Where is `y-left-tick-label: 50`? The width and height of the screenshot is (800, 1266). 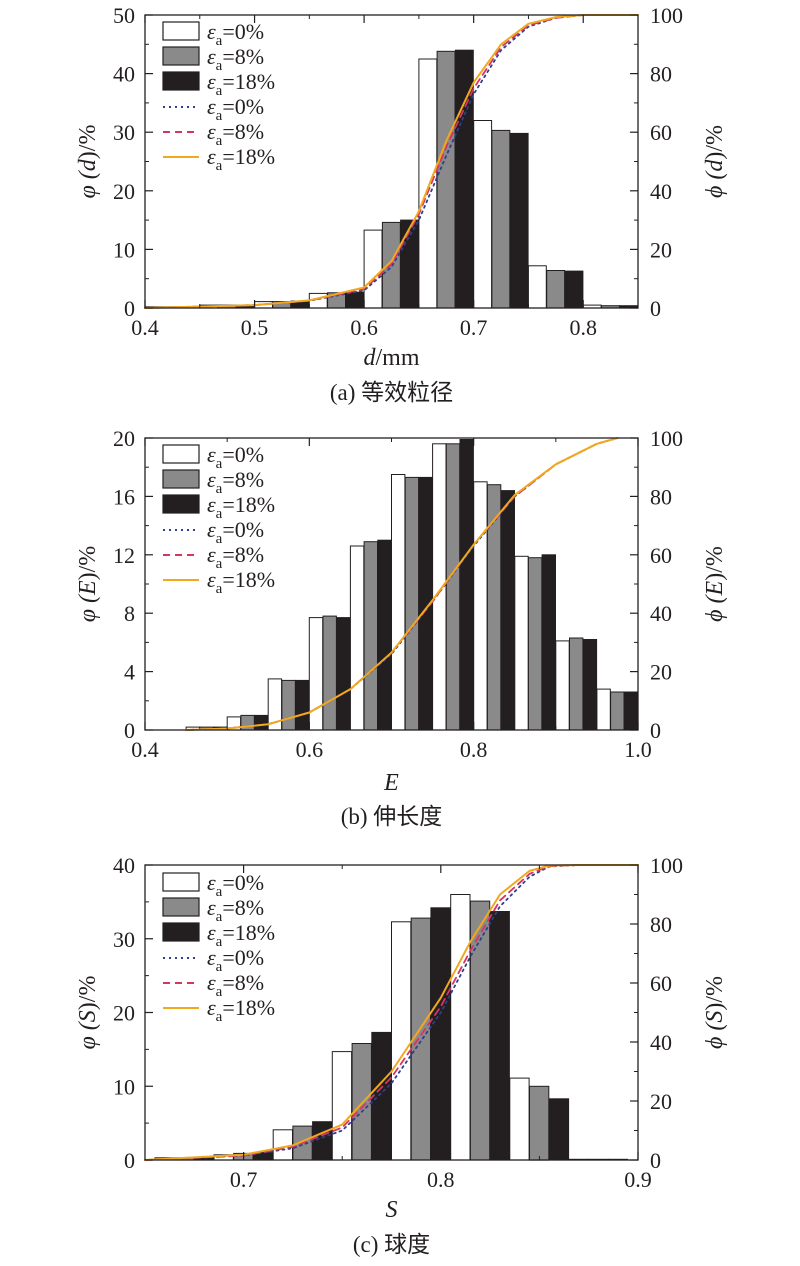 y-left-tick-label: 50 is located at coordinates (124, 15).